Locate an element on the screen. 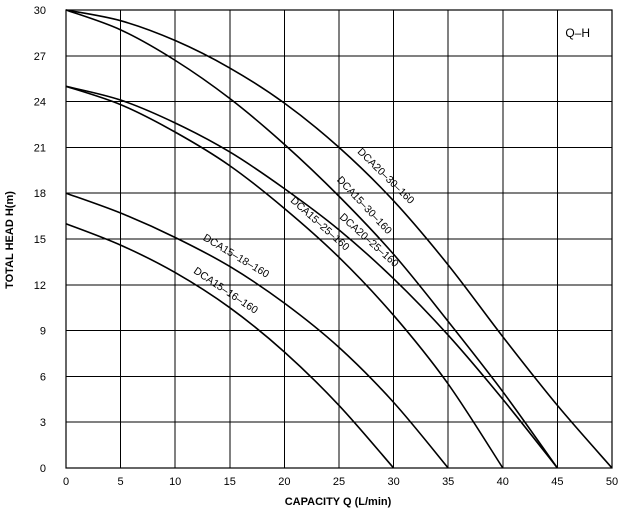 The height and width of the screenshot is (517, 621). y-tick-label: 18 is located at coordinates (40, 194).